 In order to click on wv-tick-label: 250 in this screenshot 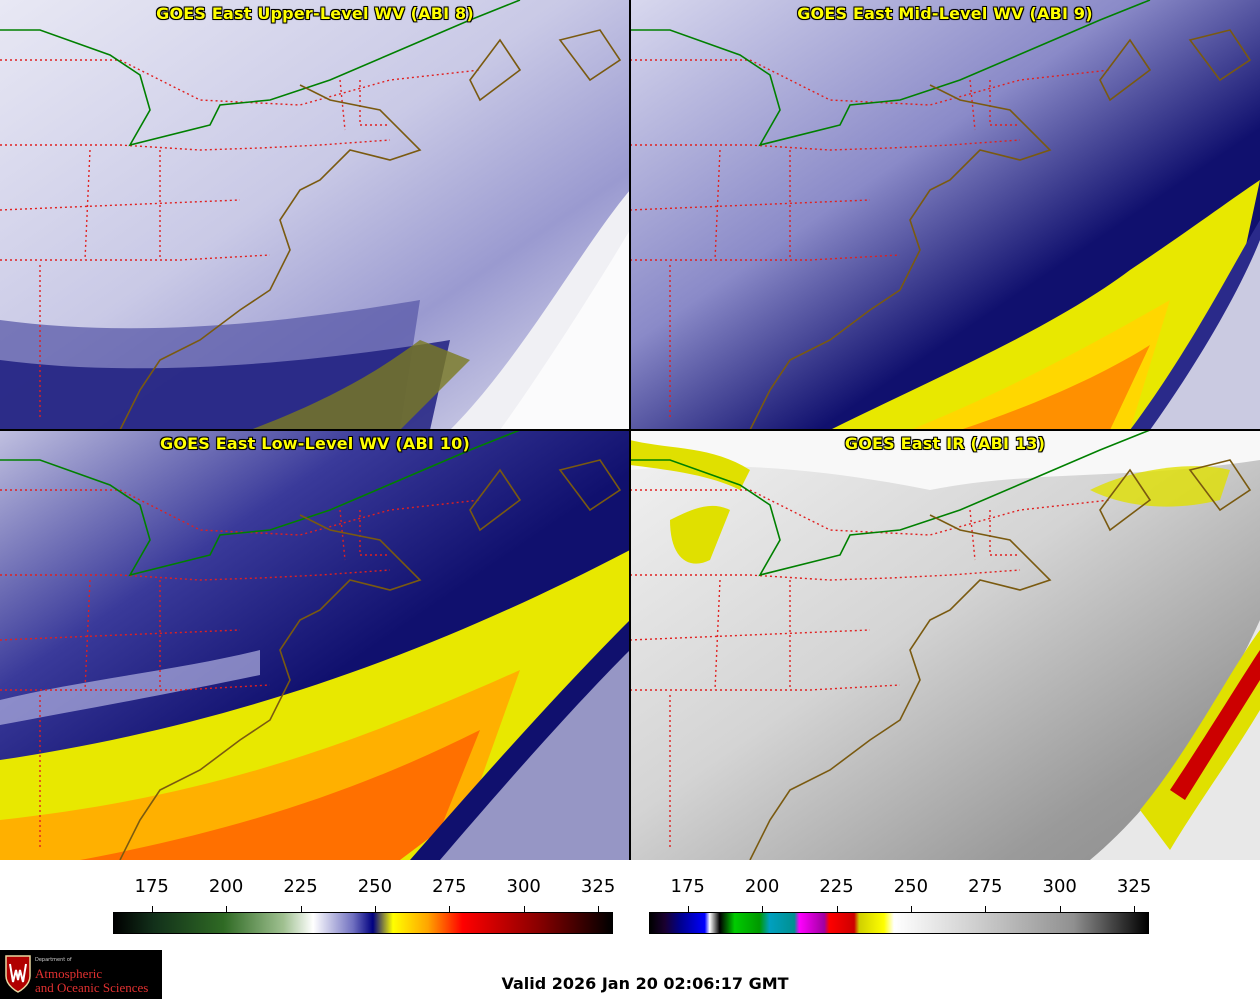, I will do `click(375, 886)`.